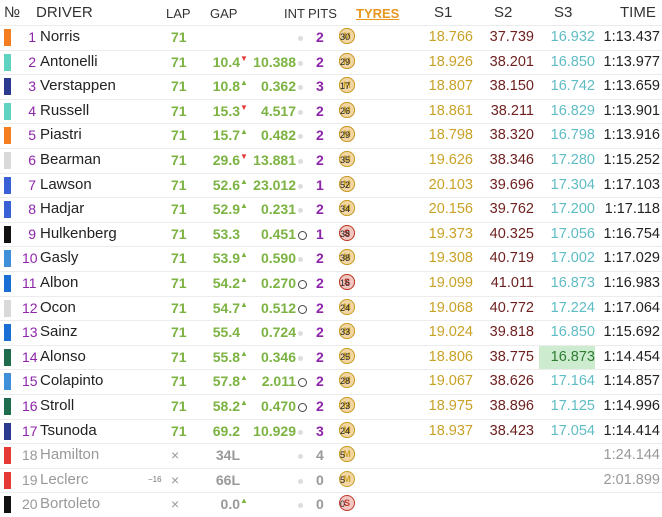  I want to click on table-row: 19 Leclerc −16 × 66L 0 M 5 2:01.899, so click(331, 480).